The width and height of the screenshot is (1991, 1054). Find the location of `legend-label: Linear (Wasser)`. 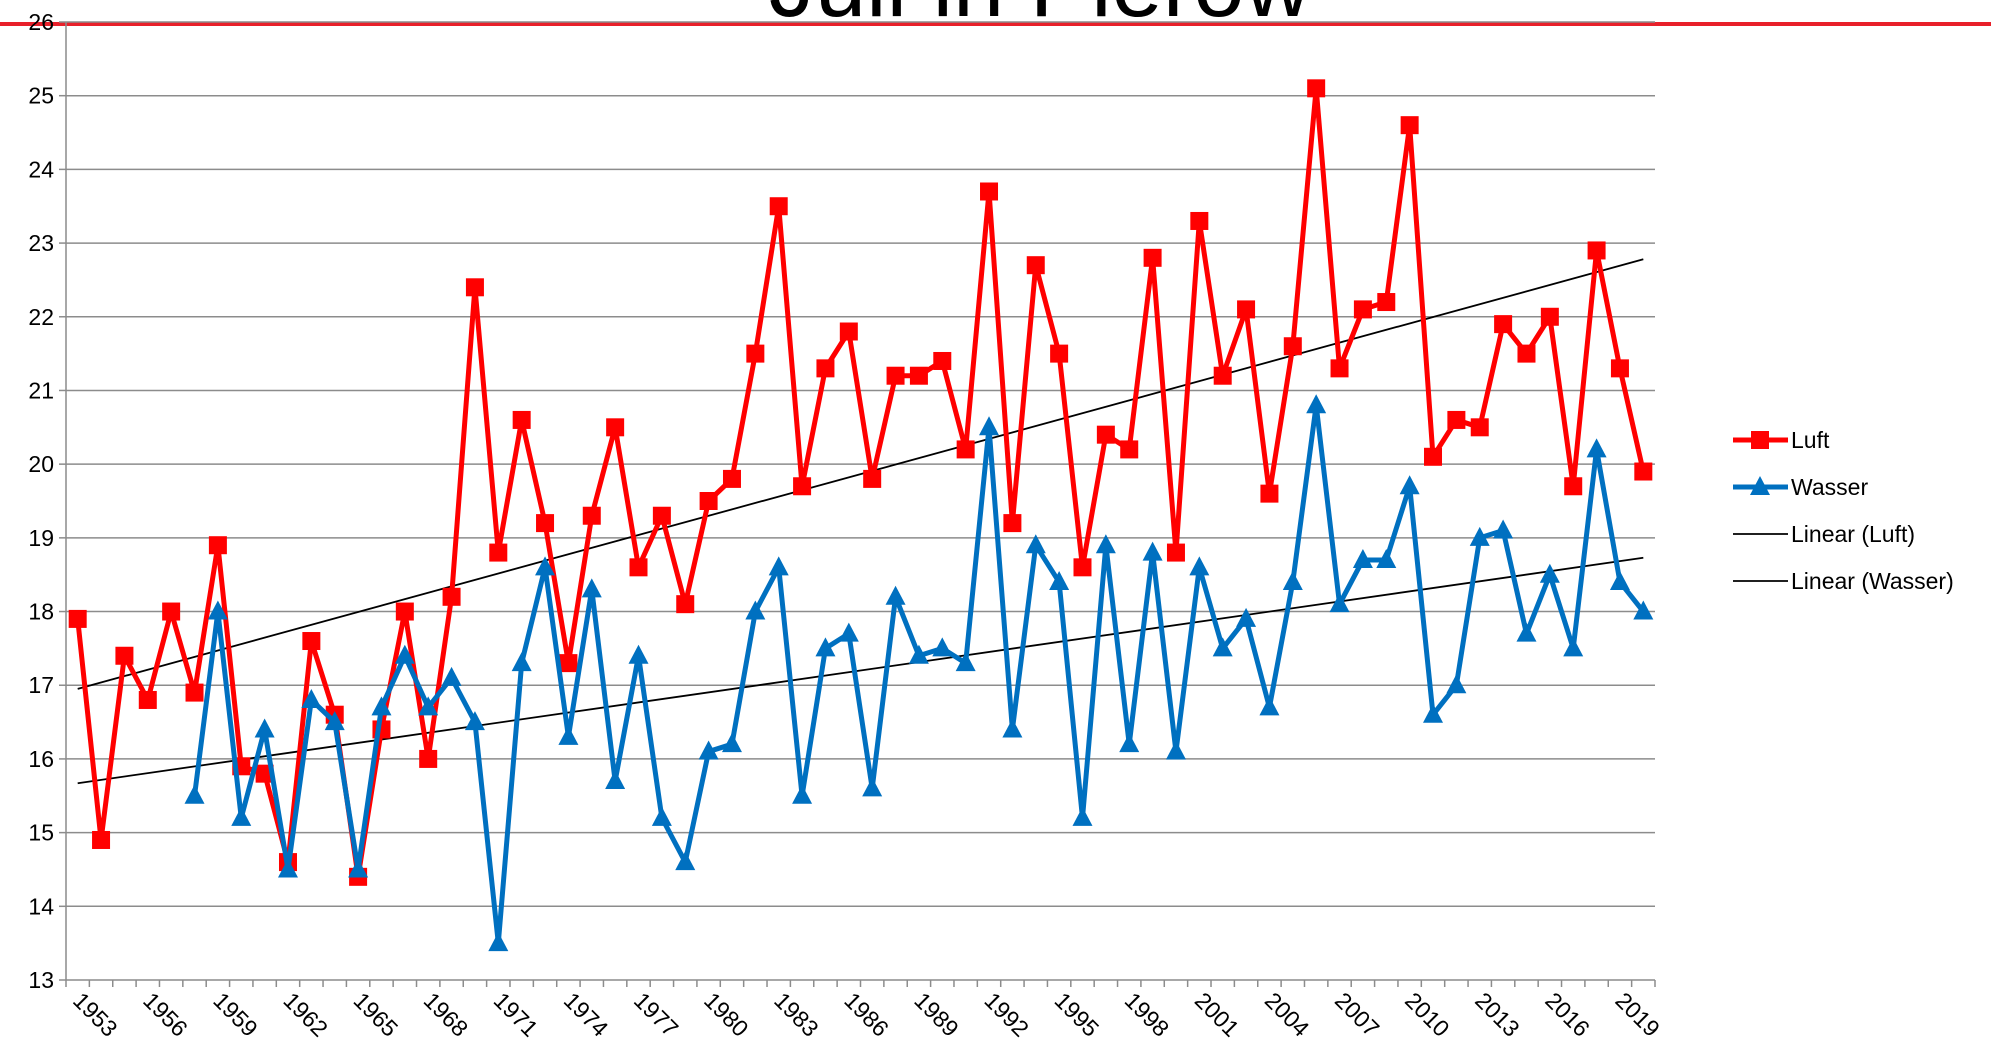

legend-label: Linear (Wasser) is located at coordinates (1872, 581).